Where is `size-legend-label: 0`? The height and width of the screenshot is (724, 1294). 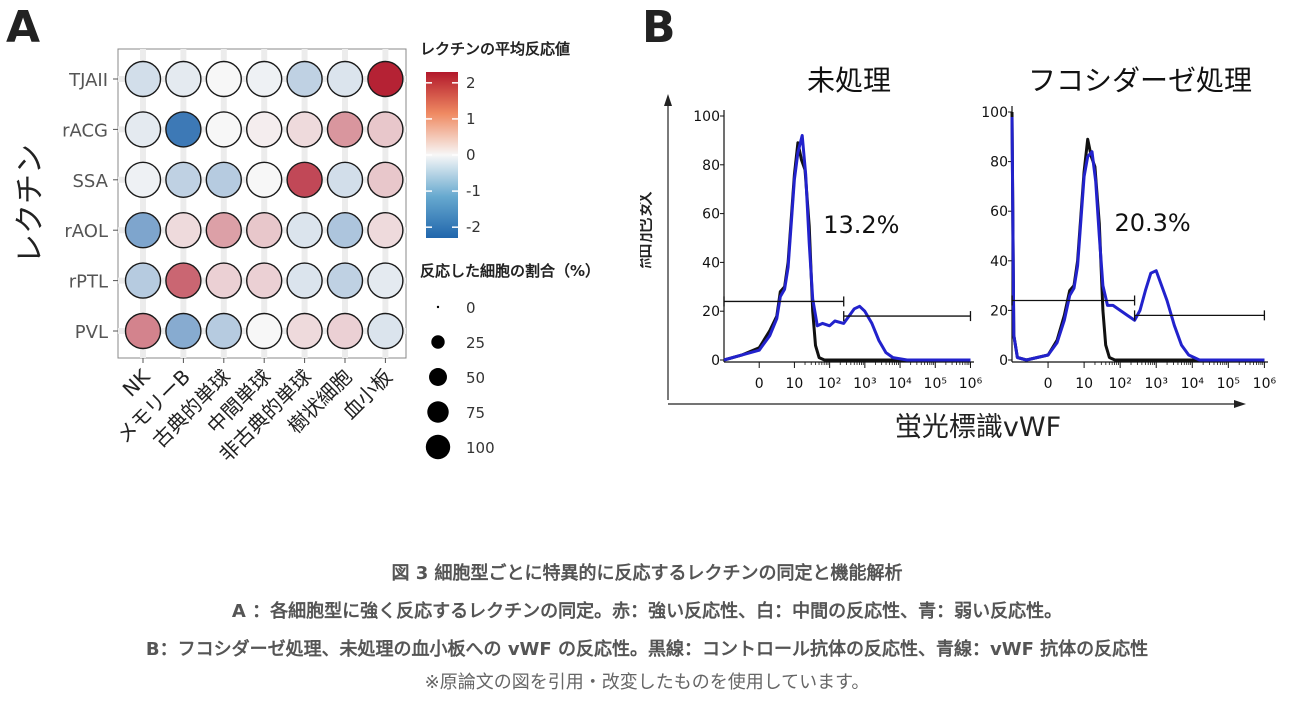
size-legend-label: 0 is located at coordinates (471, 308).